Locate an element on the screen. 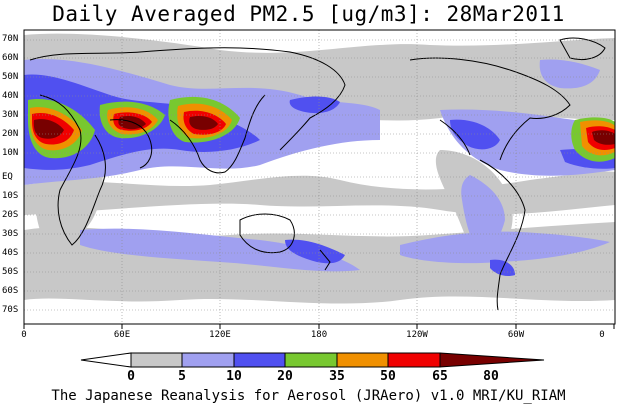 Image resolution: width=617 pixels, height=410 pixels. lat-label: 40S is located at coordinates (10, 253).